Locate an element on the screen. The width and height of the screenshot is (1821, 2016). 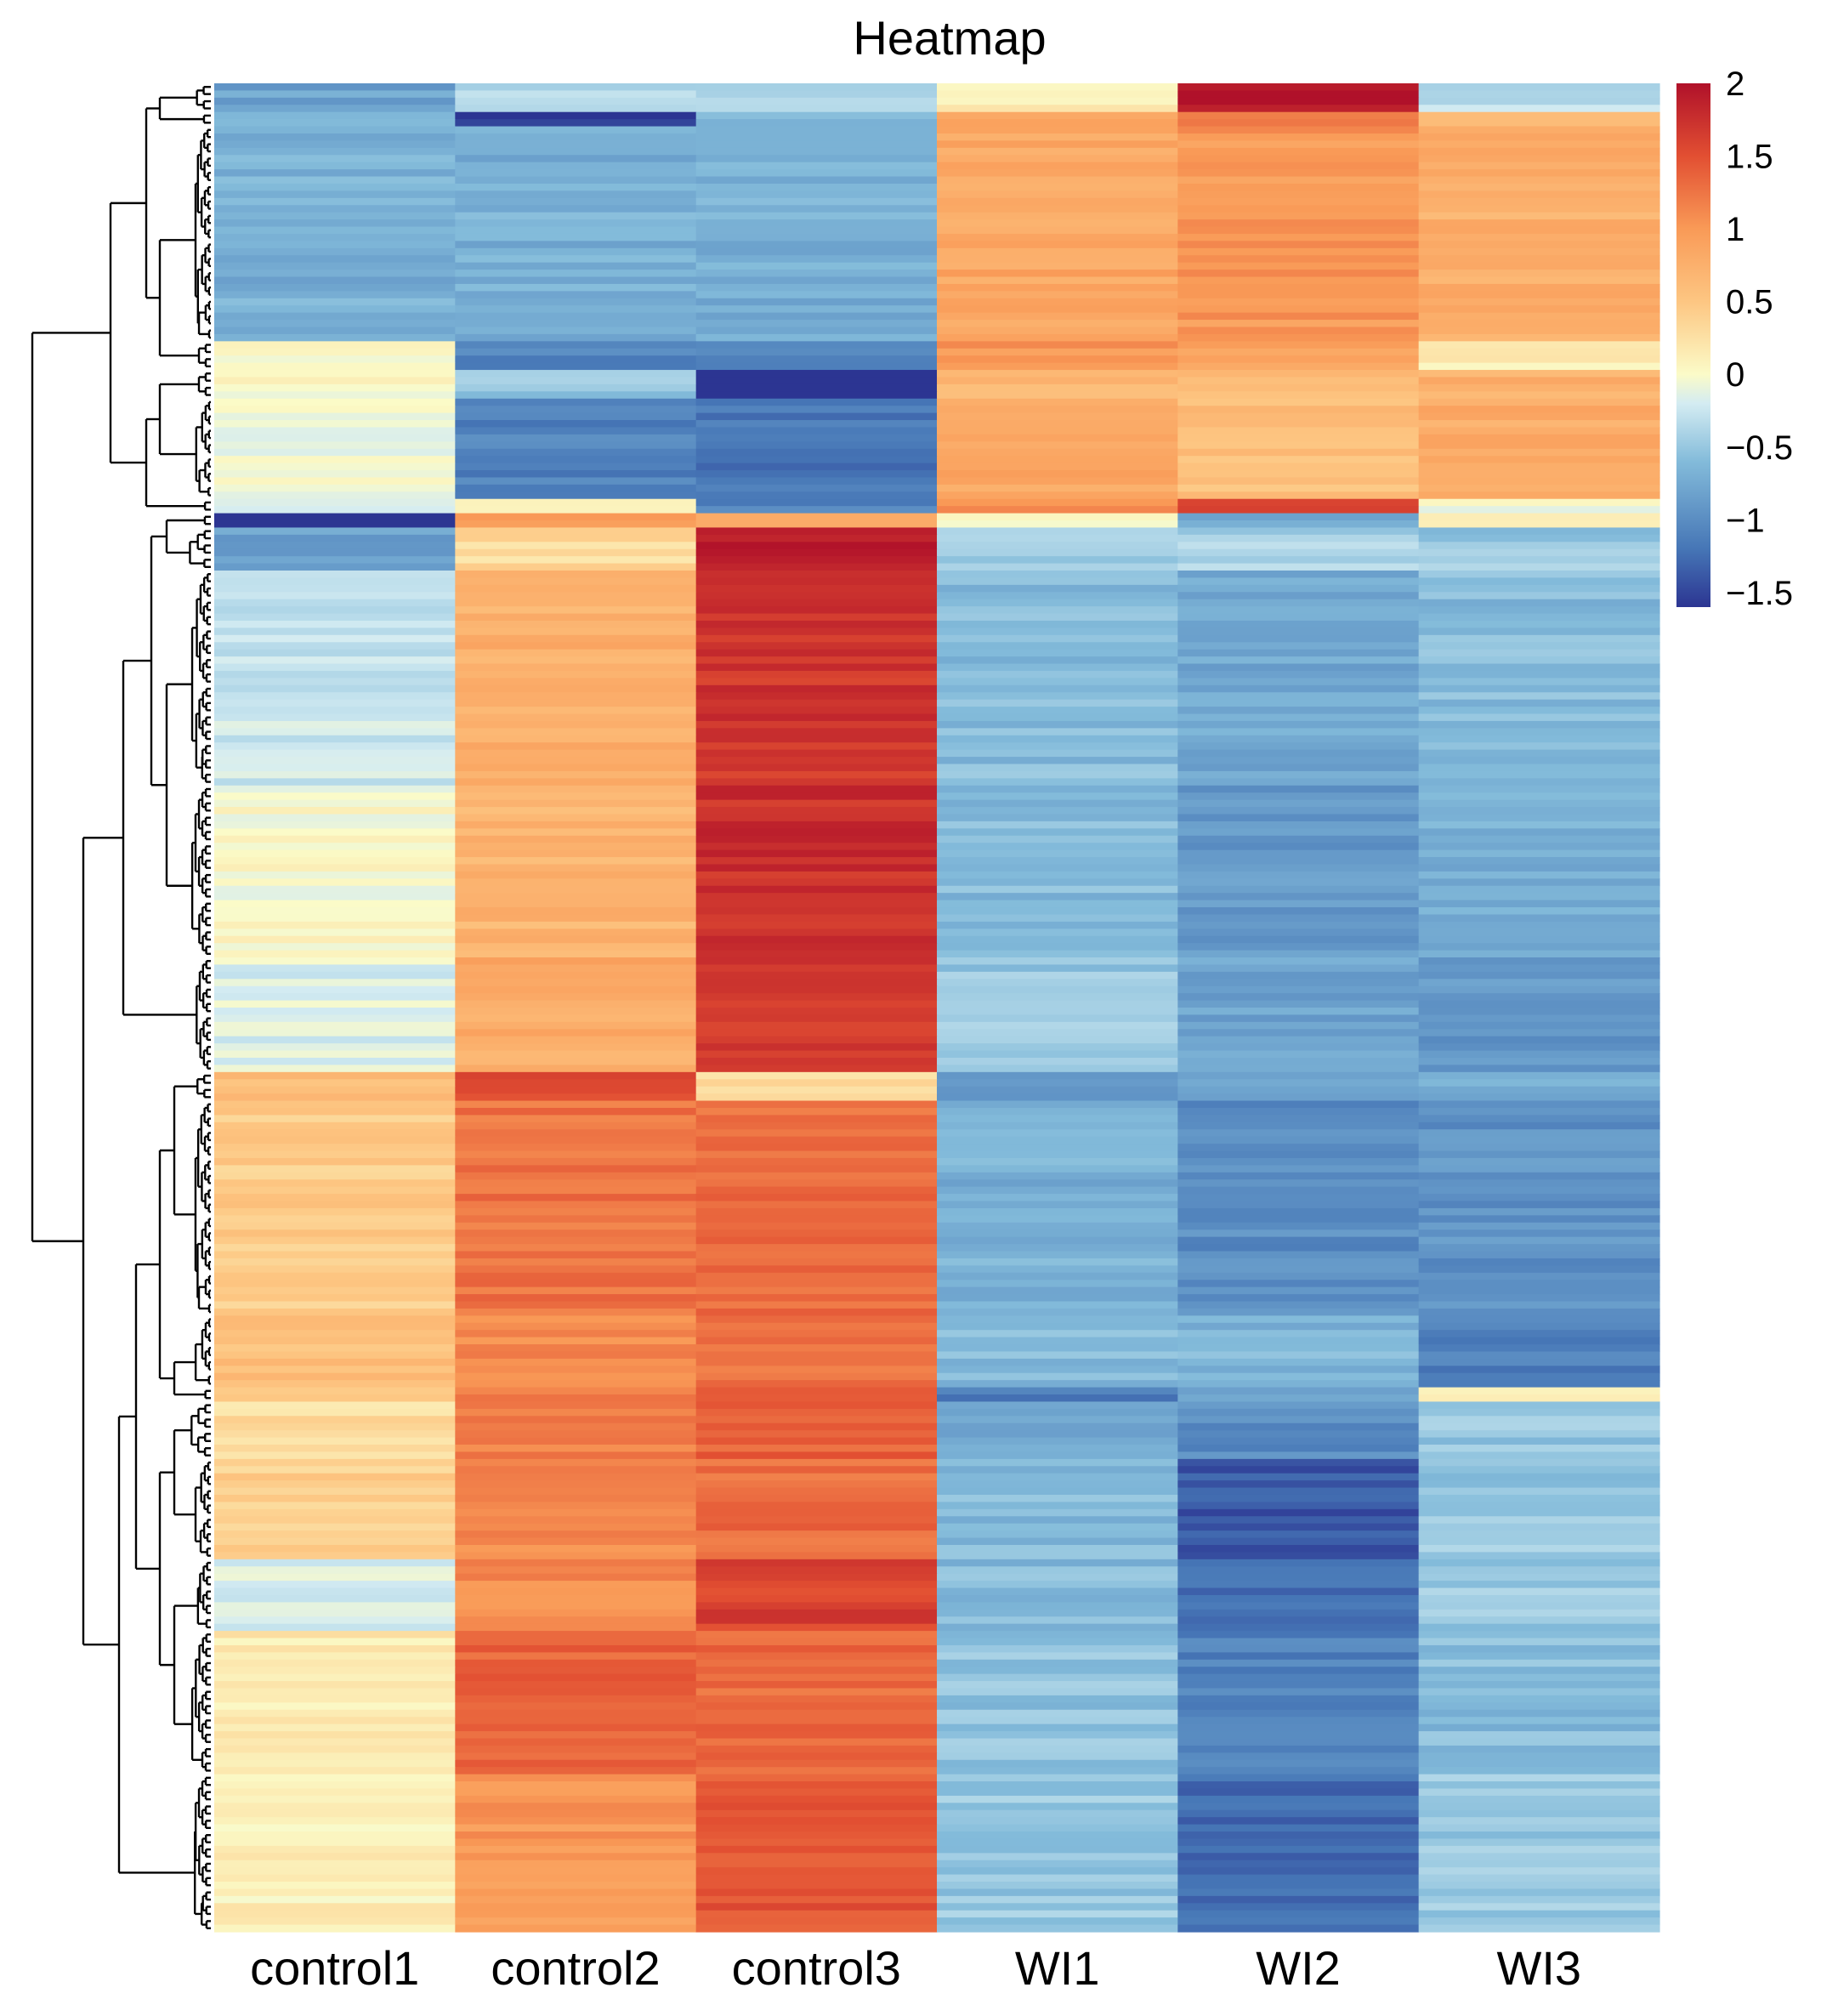
color-legend: 21.510.50−0.5−1−1.5 is located at coordinates (1734, 338).